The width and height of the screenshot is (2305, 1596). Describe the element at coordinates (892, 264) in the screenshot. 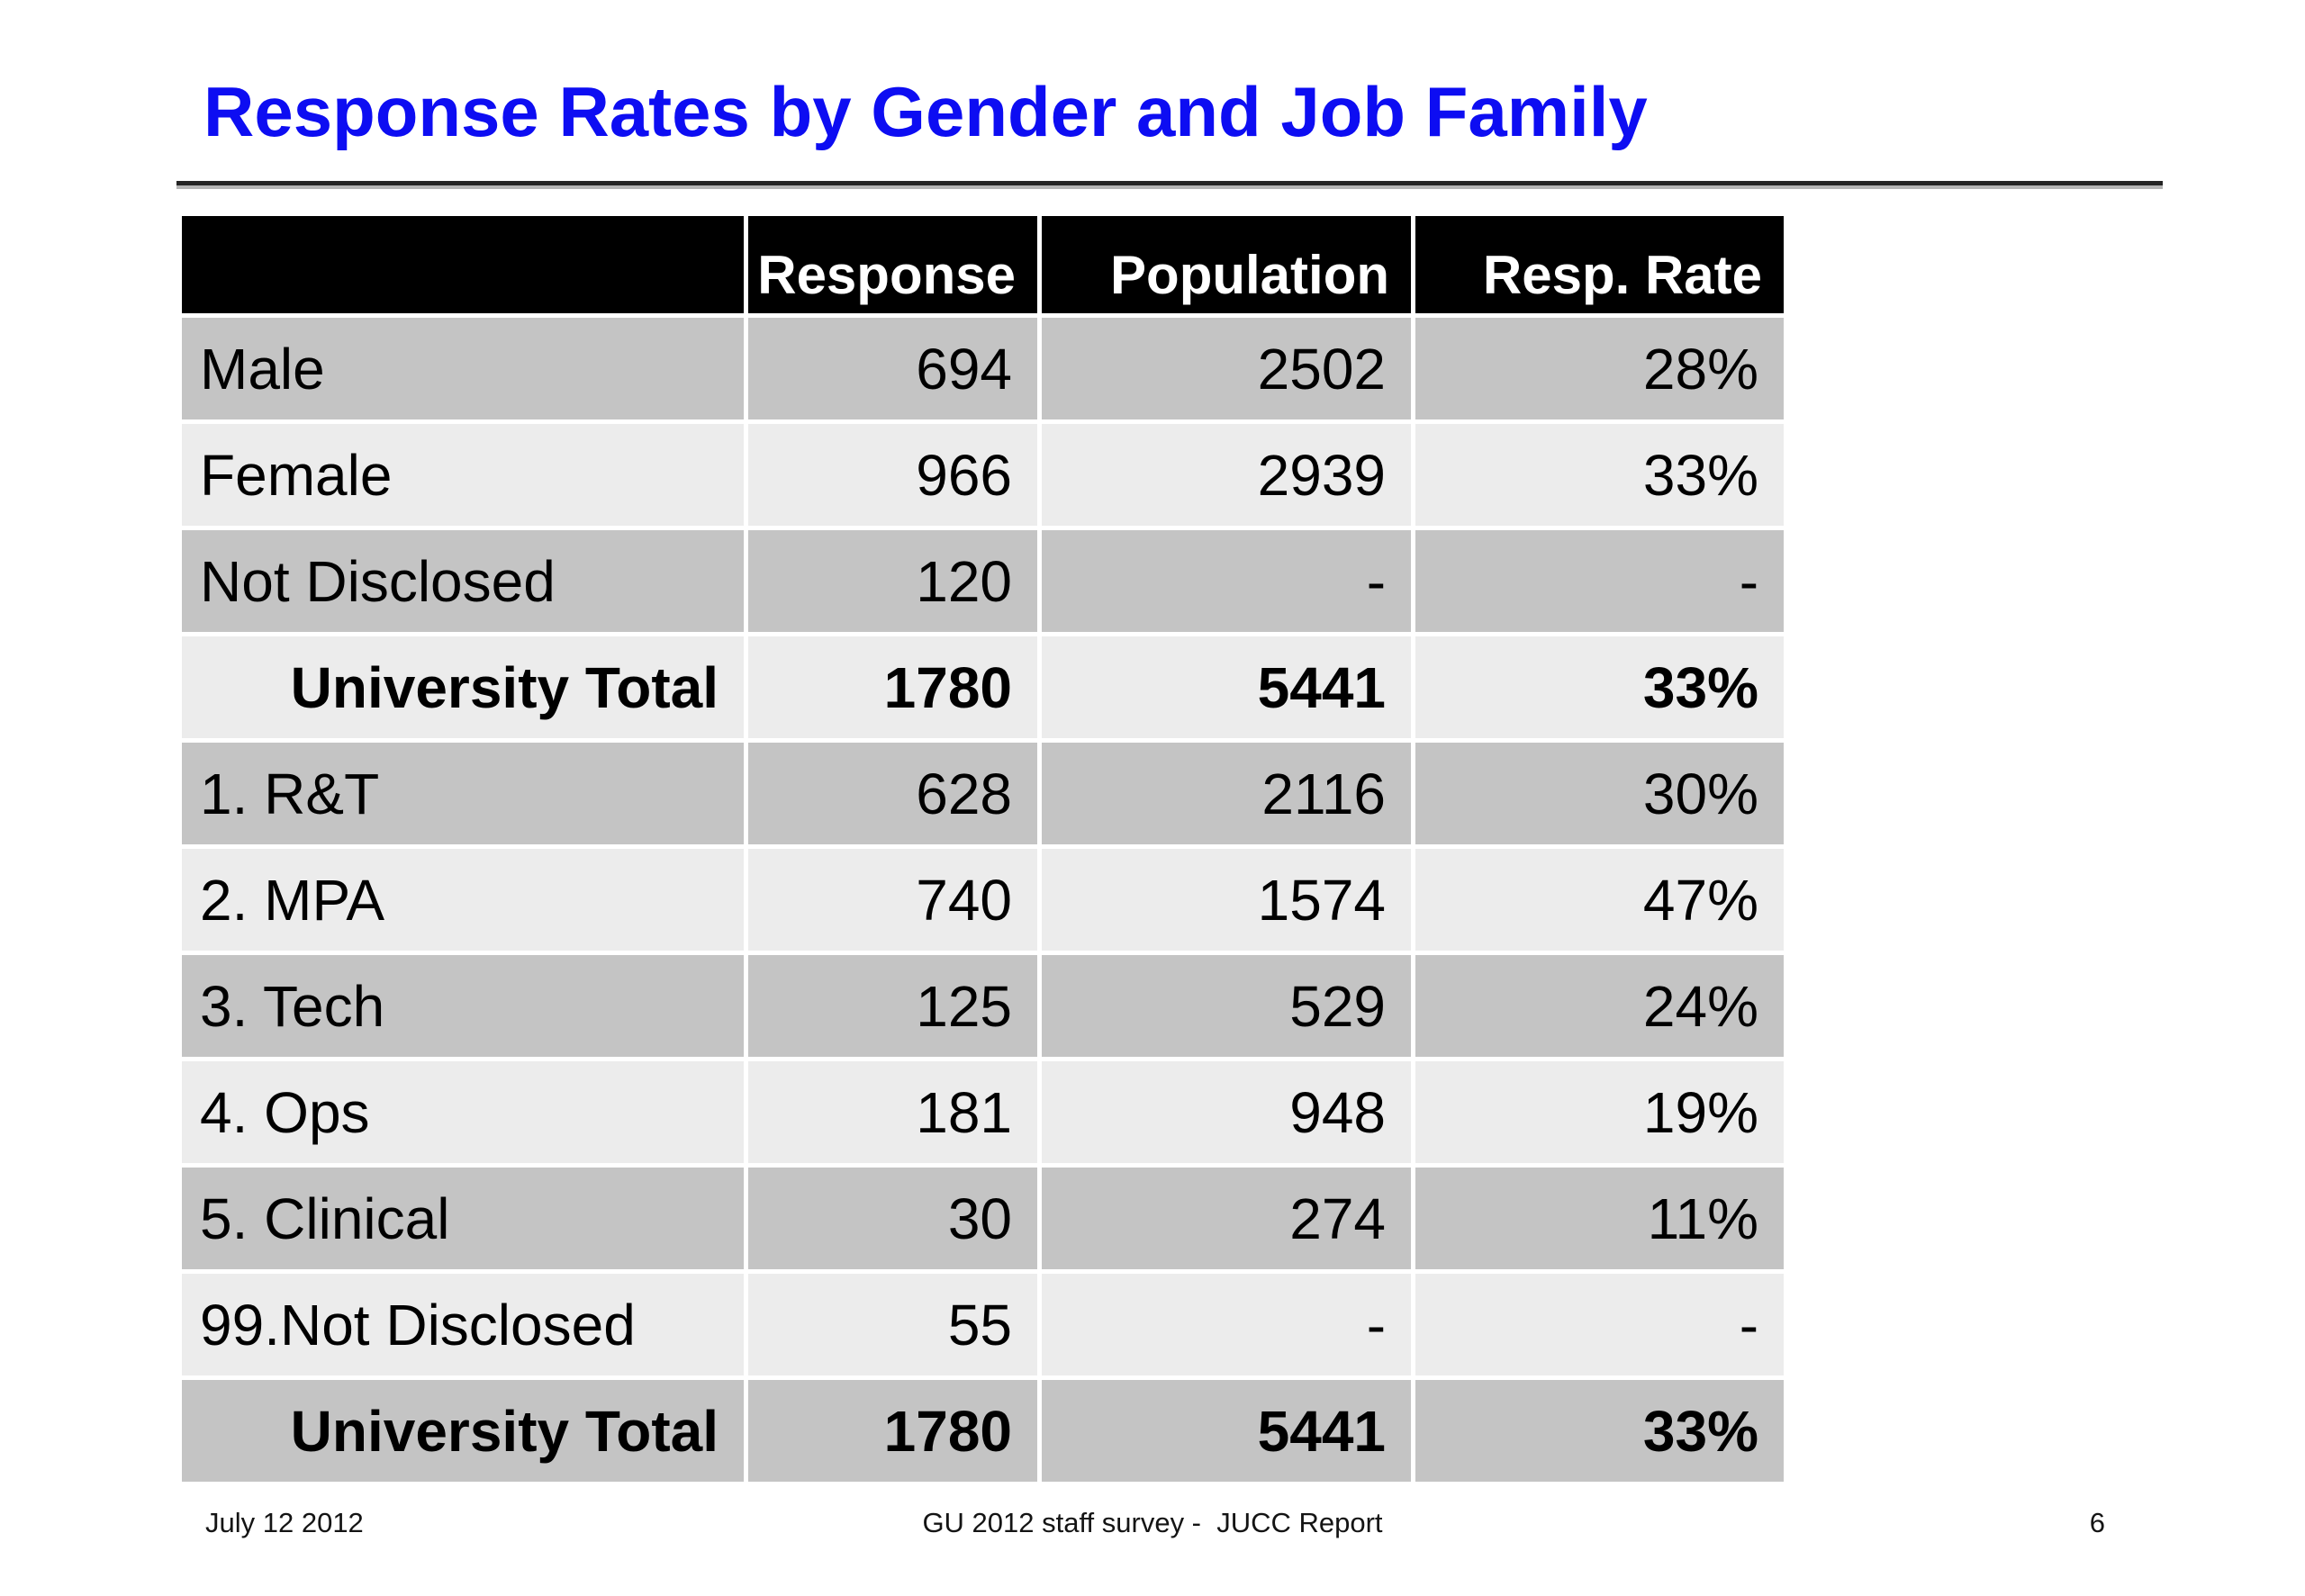

I see `header-cell-response: Response` at that location.